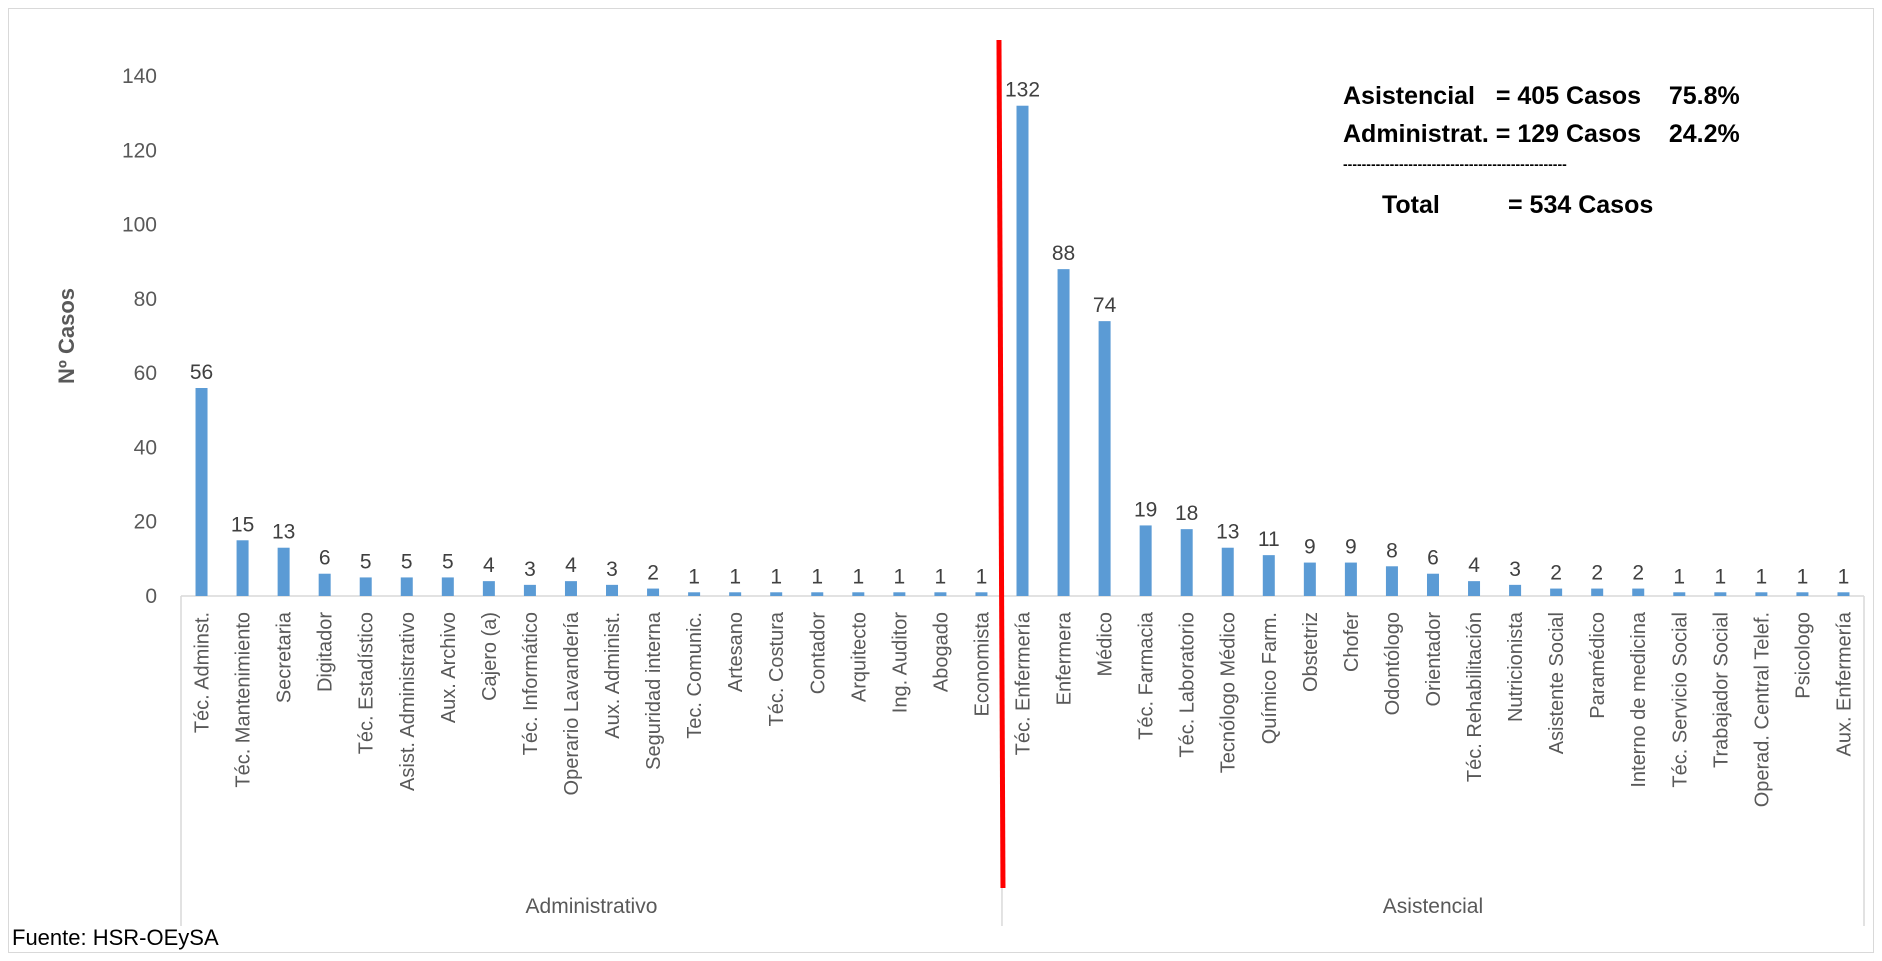 This screenshot has width=1882, height=961. What do you see at coordinates (1022, 90) in the screenshot?
I see `data-label: 132` at bounding box center [1022, 90].